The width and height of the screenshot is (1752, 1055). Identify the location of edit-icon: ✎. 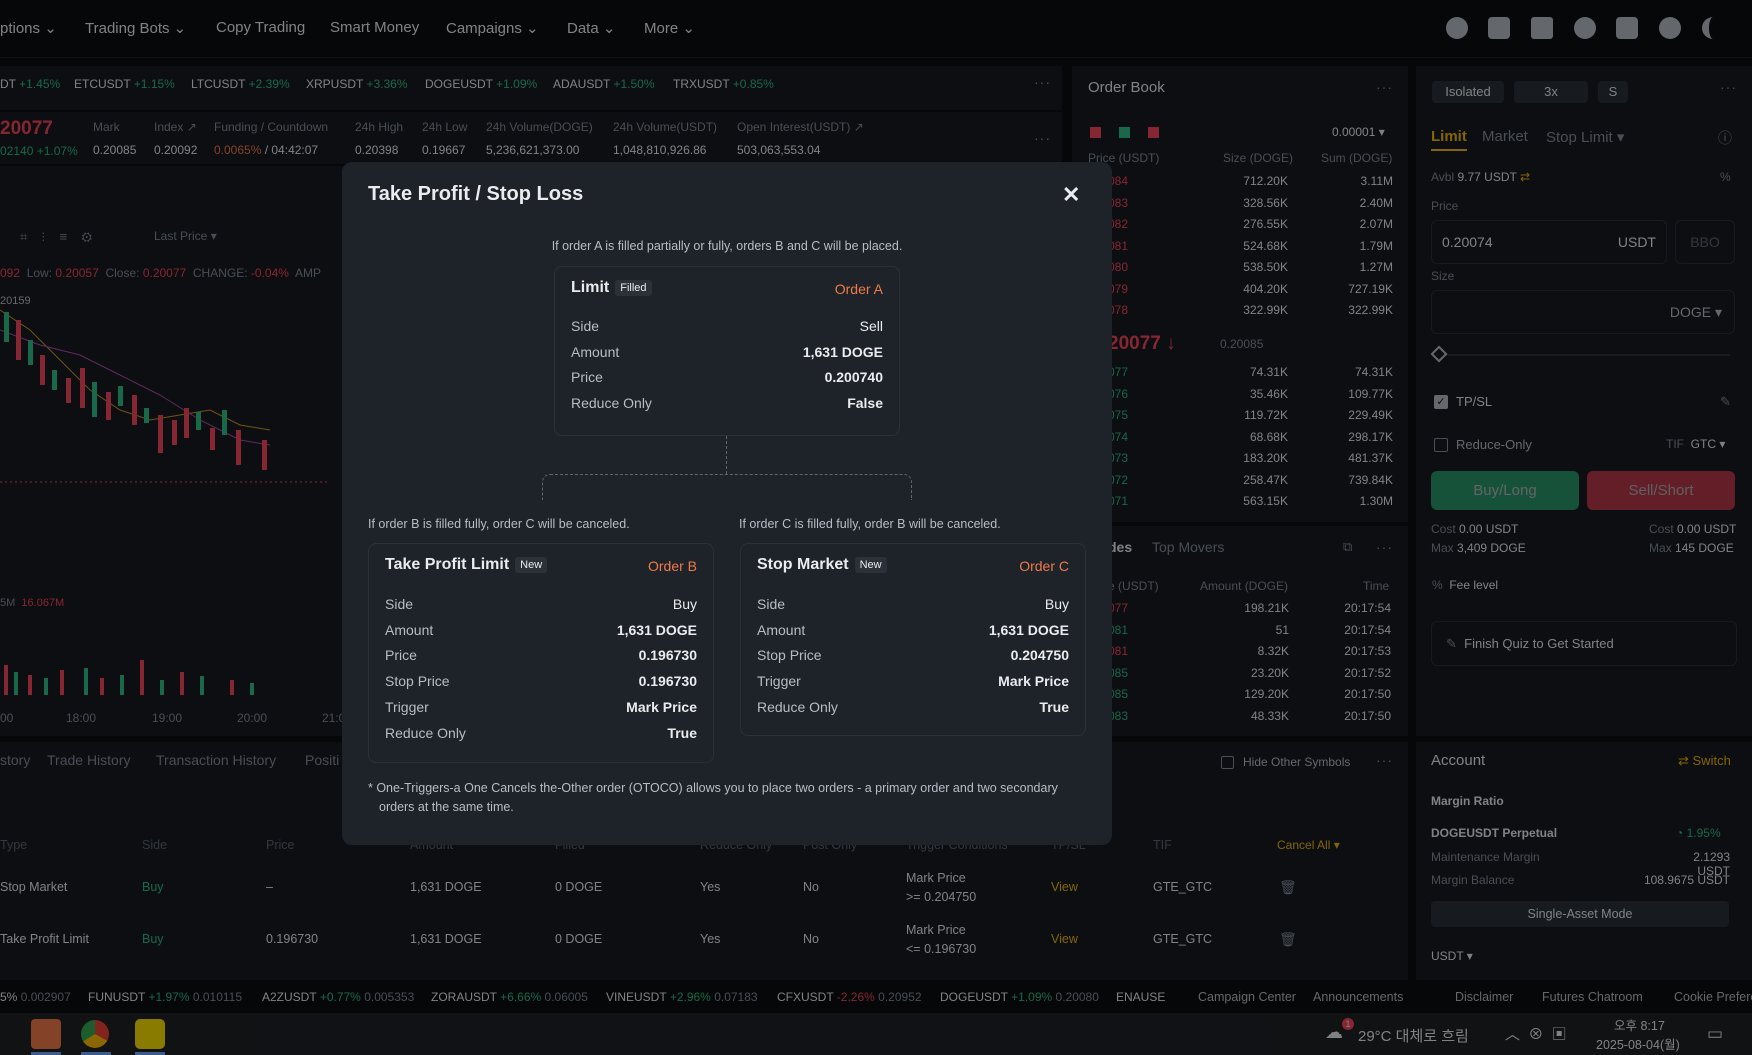
(1725, 401).